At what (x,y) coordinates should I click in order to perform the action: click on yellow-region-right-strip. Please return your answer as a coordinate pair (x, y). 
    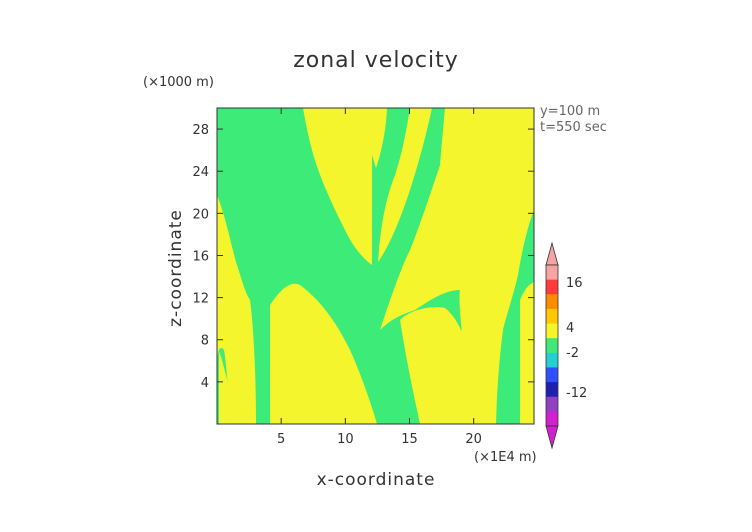
    Looking at the image, I should click on (527, 353).